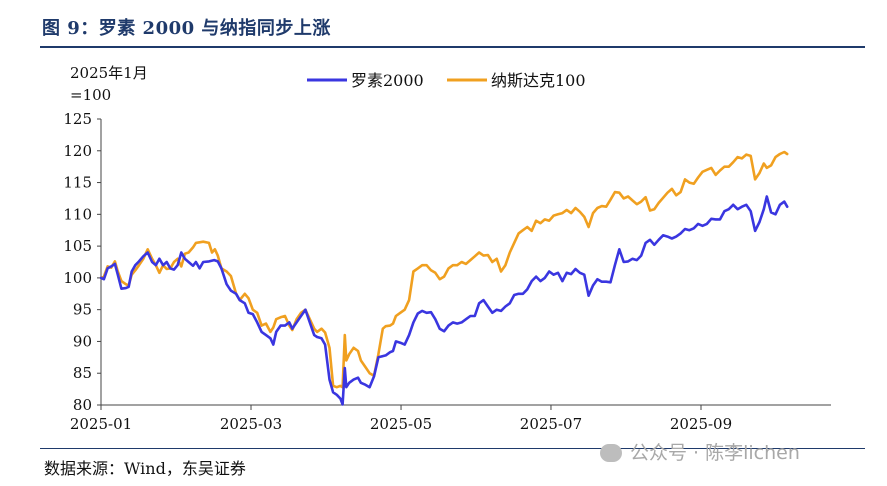 The image size is (887, 486). Describe the element at coordinates (611, 453) in the screenshot. I see `wechat-icon` at that location.